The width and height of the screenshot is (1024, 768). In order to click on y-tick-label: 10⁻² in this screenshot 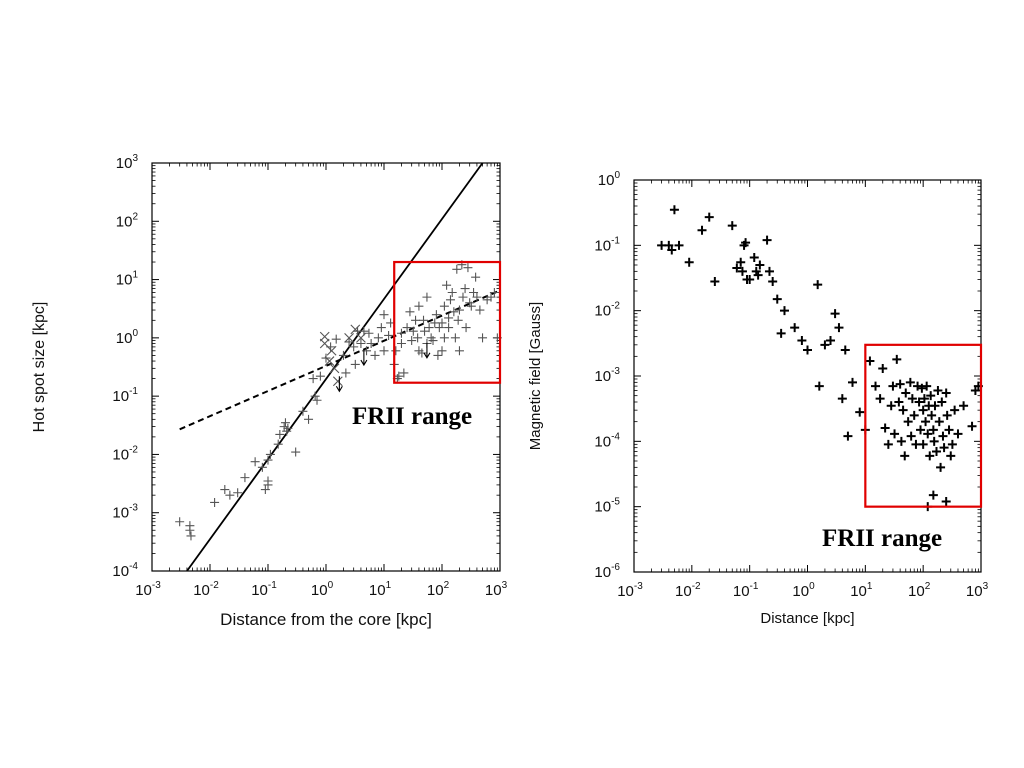, I will do `click(607, 310)`.